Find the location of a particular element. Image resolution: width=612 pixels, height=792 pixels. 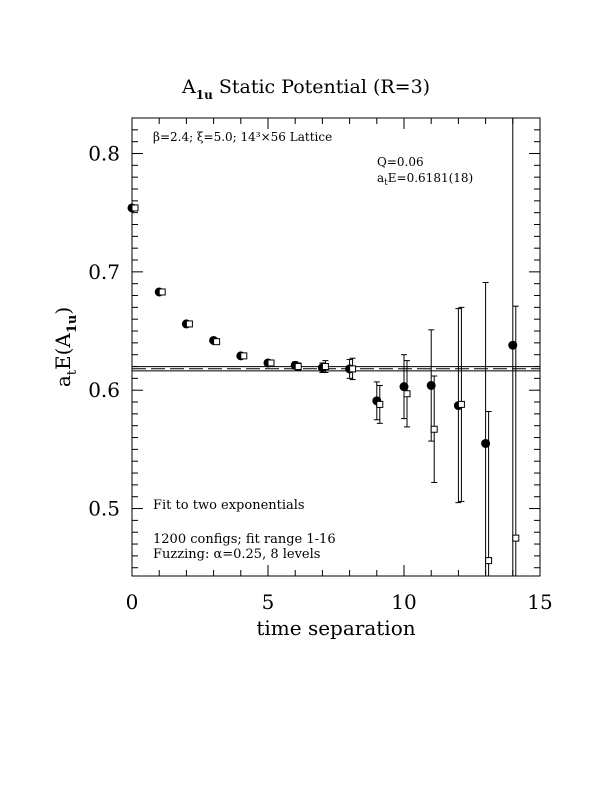

configs-annotation: 1200 configs; fit range 1-16 is located at coordinates (244, 539).